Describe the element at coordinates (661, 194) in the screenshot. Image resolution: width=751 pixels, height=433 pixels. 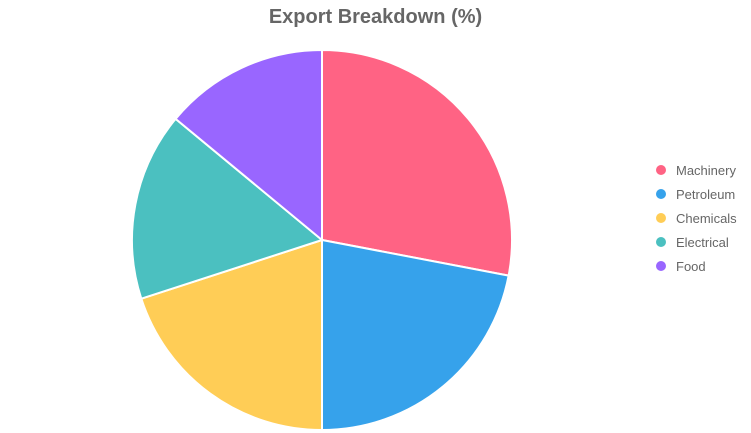
I see `legend-swatch-petroleum` at that location.